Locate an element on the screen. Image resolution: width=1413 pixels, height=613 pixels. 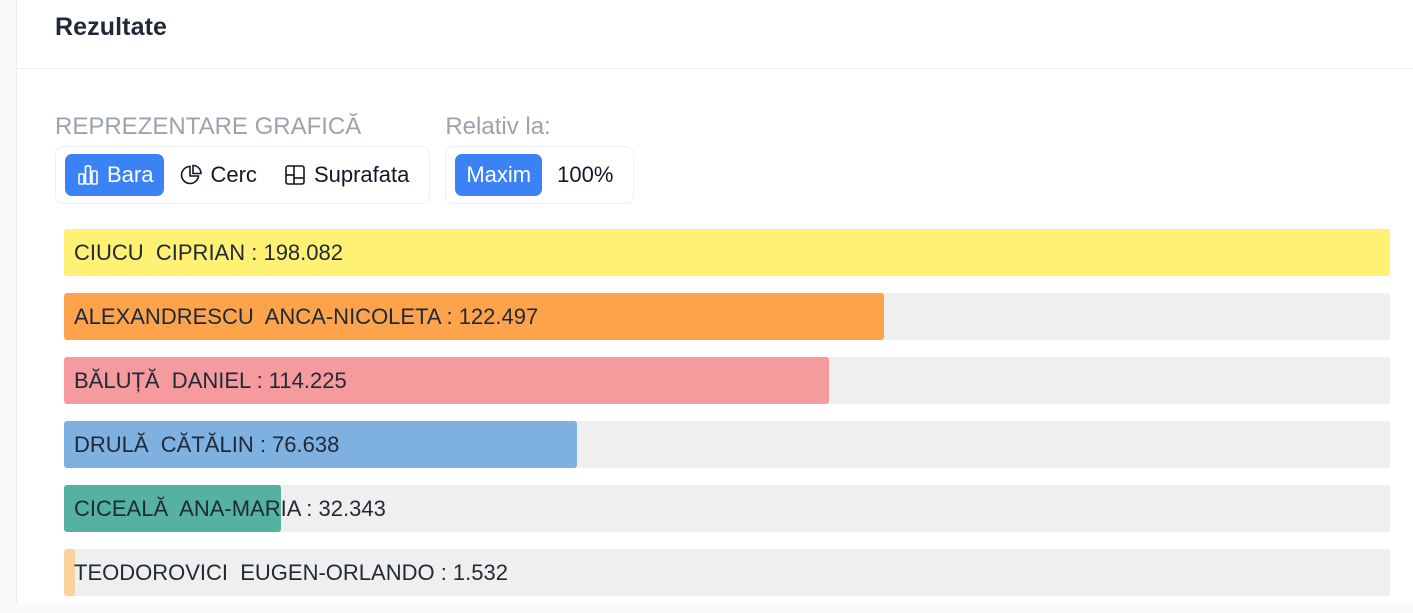
pie-chart-icon is located at coordinates (191, 175).